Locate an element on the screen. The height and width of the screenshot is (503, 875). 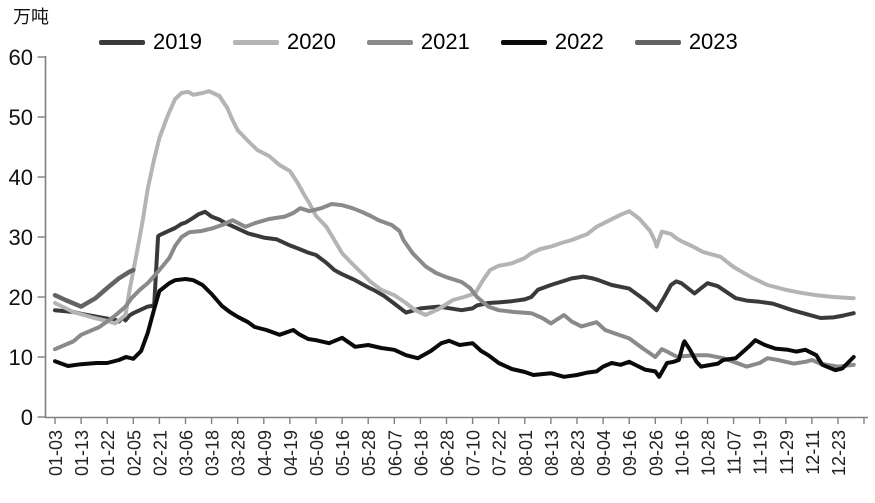
x-tick-label: 01-13 is located at coordinates (82, 453).